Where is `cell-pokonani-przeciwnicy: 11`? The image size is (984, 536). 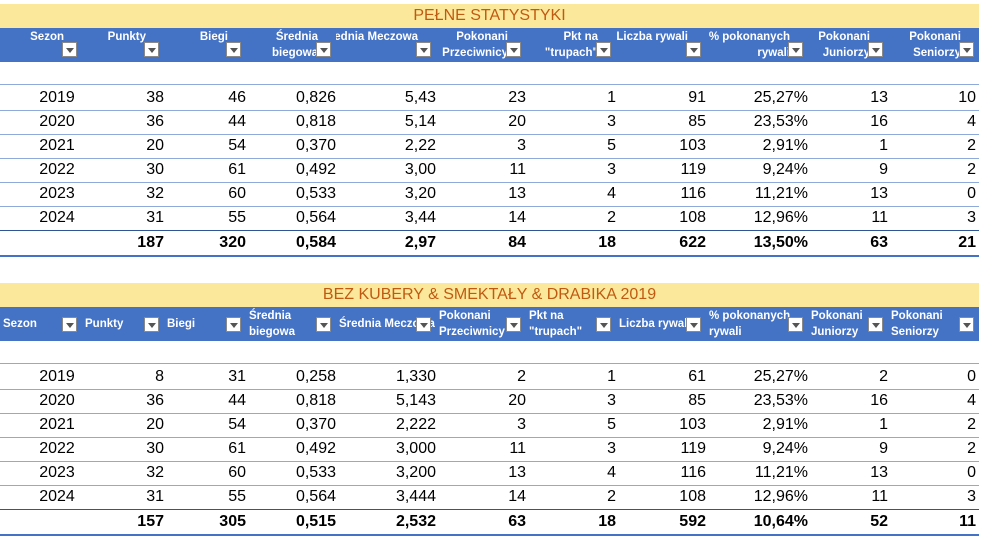 cell-pokonani-przeciwnicy: 11 is located at coordinates (517, 448).